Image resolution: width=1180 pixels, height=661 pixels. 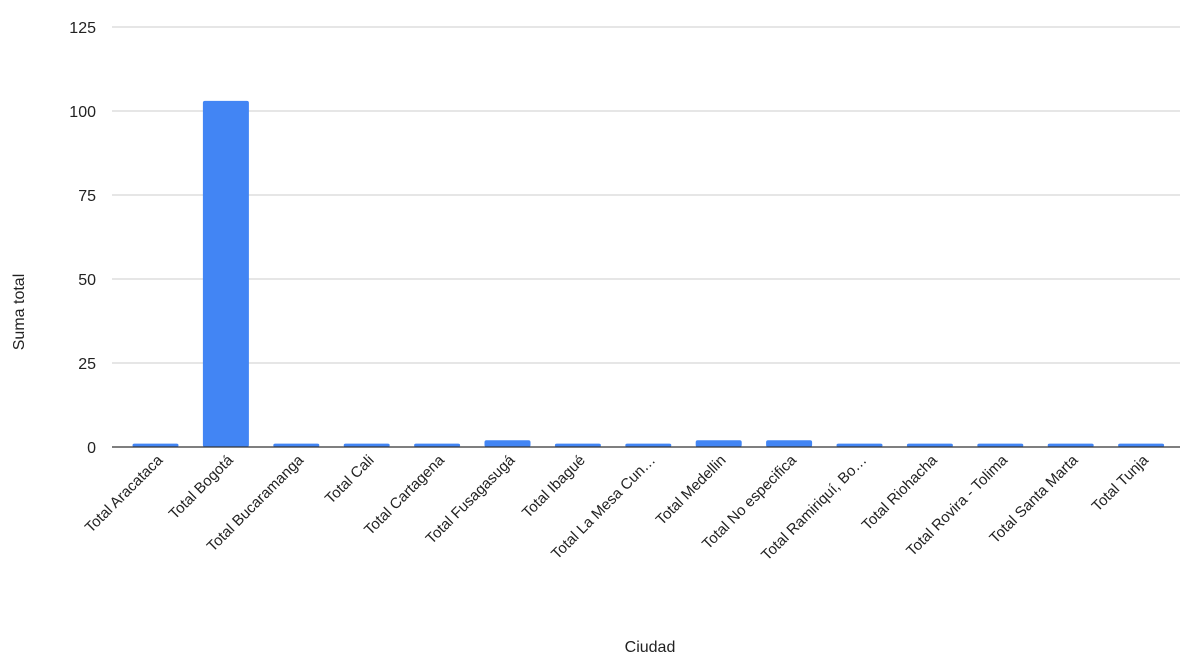 What do you see at coordinates (91, 448) in the screenshot?
I see `y-tick-label: 0` at bounding box center [91, 448].